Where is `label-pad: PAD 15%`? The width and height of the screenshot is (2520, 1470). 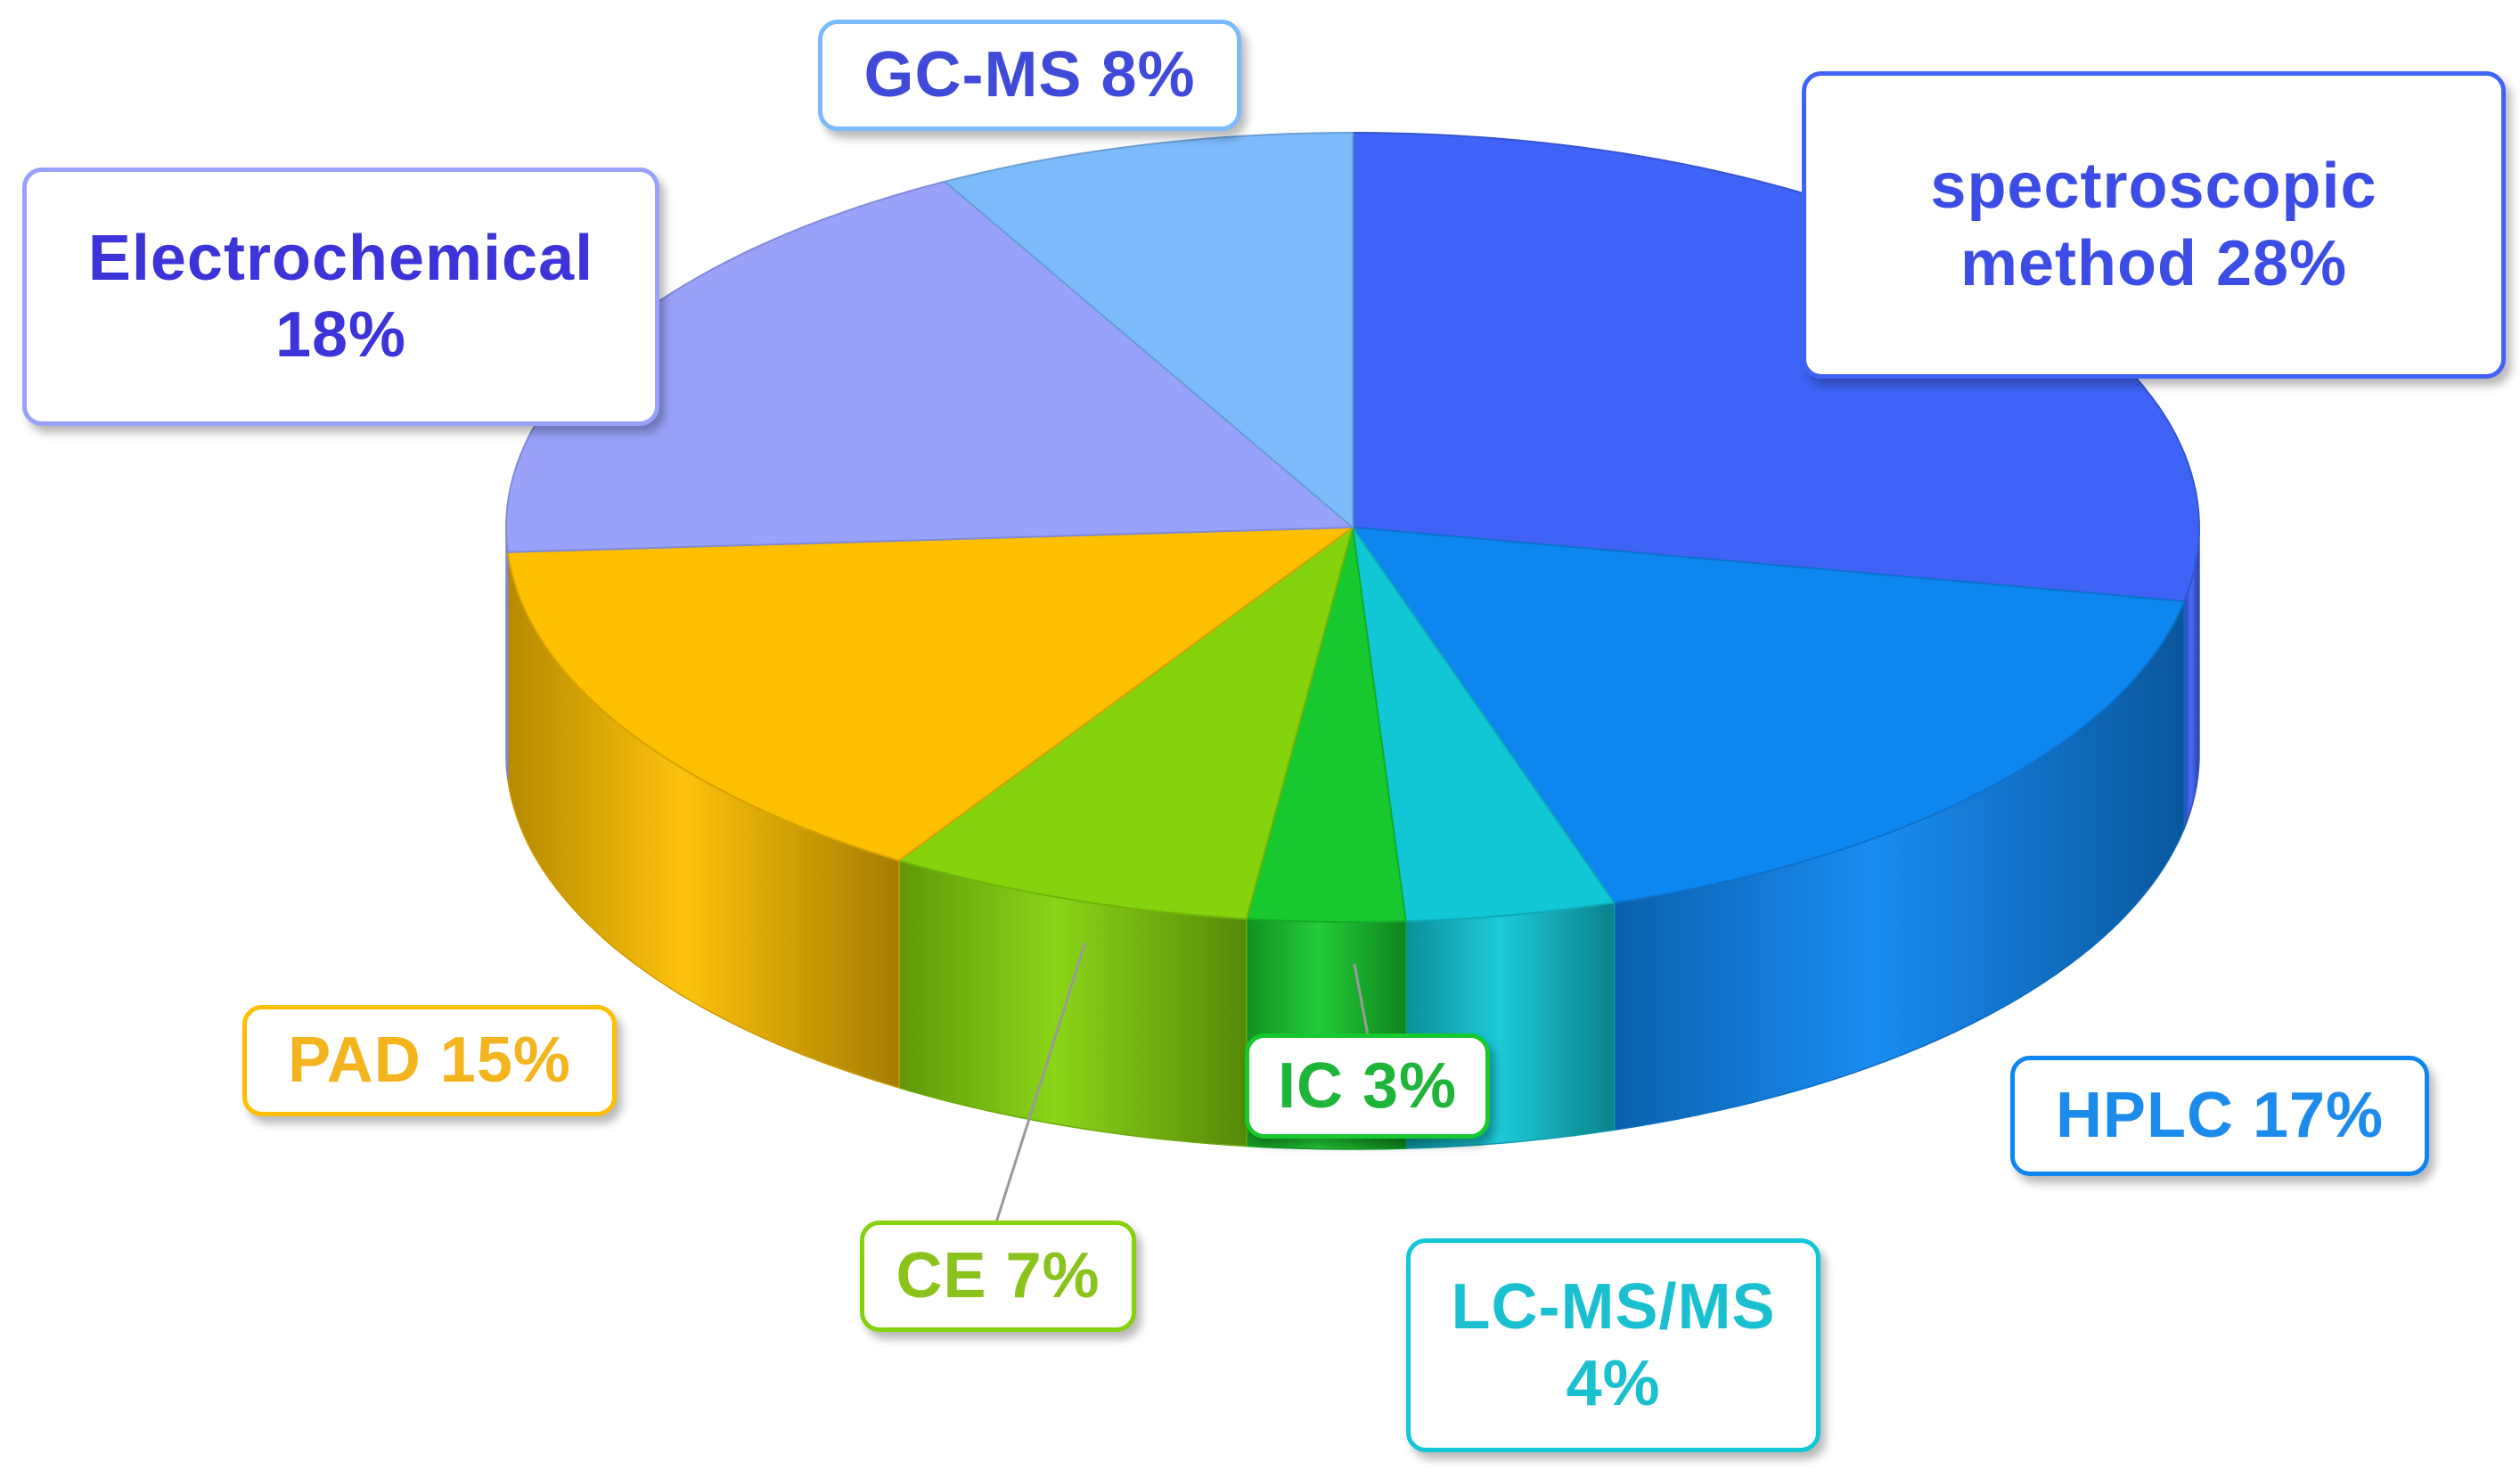
label-pad: PAD 15% is located at coordinates (429, 1060).